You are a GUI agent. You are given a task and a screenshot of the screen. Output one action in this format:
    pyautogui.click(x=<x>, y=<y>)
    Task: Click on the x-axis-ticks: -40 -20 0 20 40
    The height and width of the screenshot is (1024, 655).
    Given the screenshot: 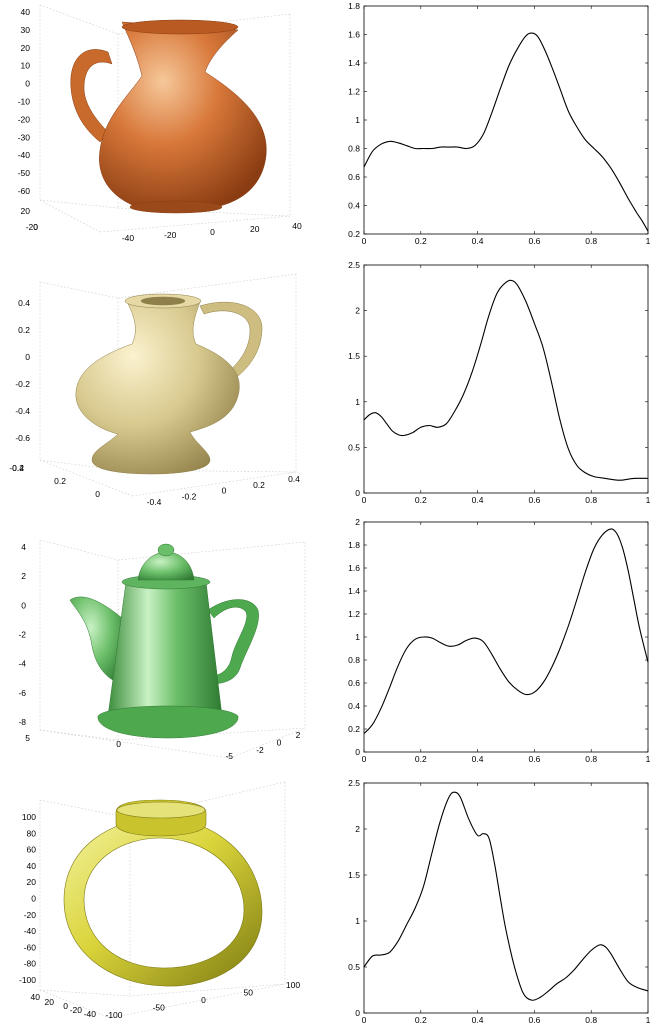 What is the action you would take?
    pyautogui.click(x=212, y=232)
    